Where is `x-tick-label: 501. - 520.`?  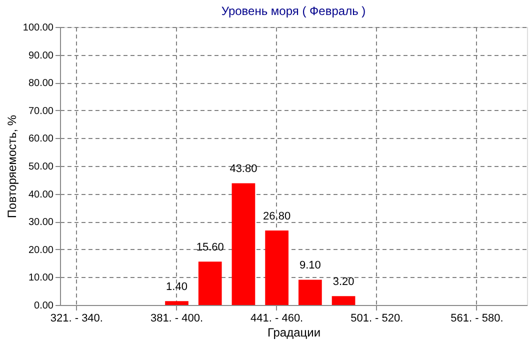 x-tick-label: 501. - 520. is located at coordinates (377, 318).